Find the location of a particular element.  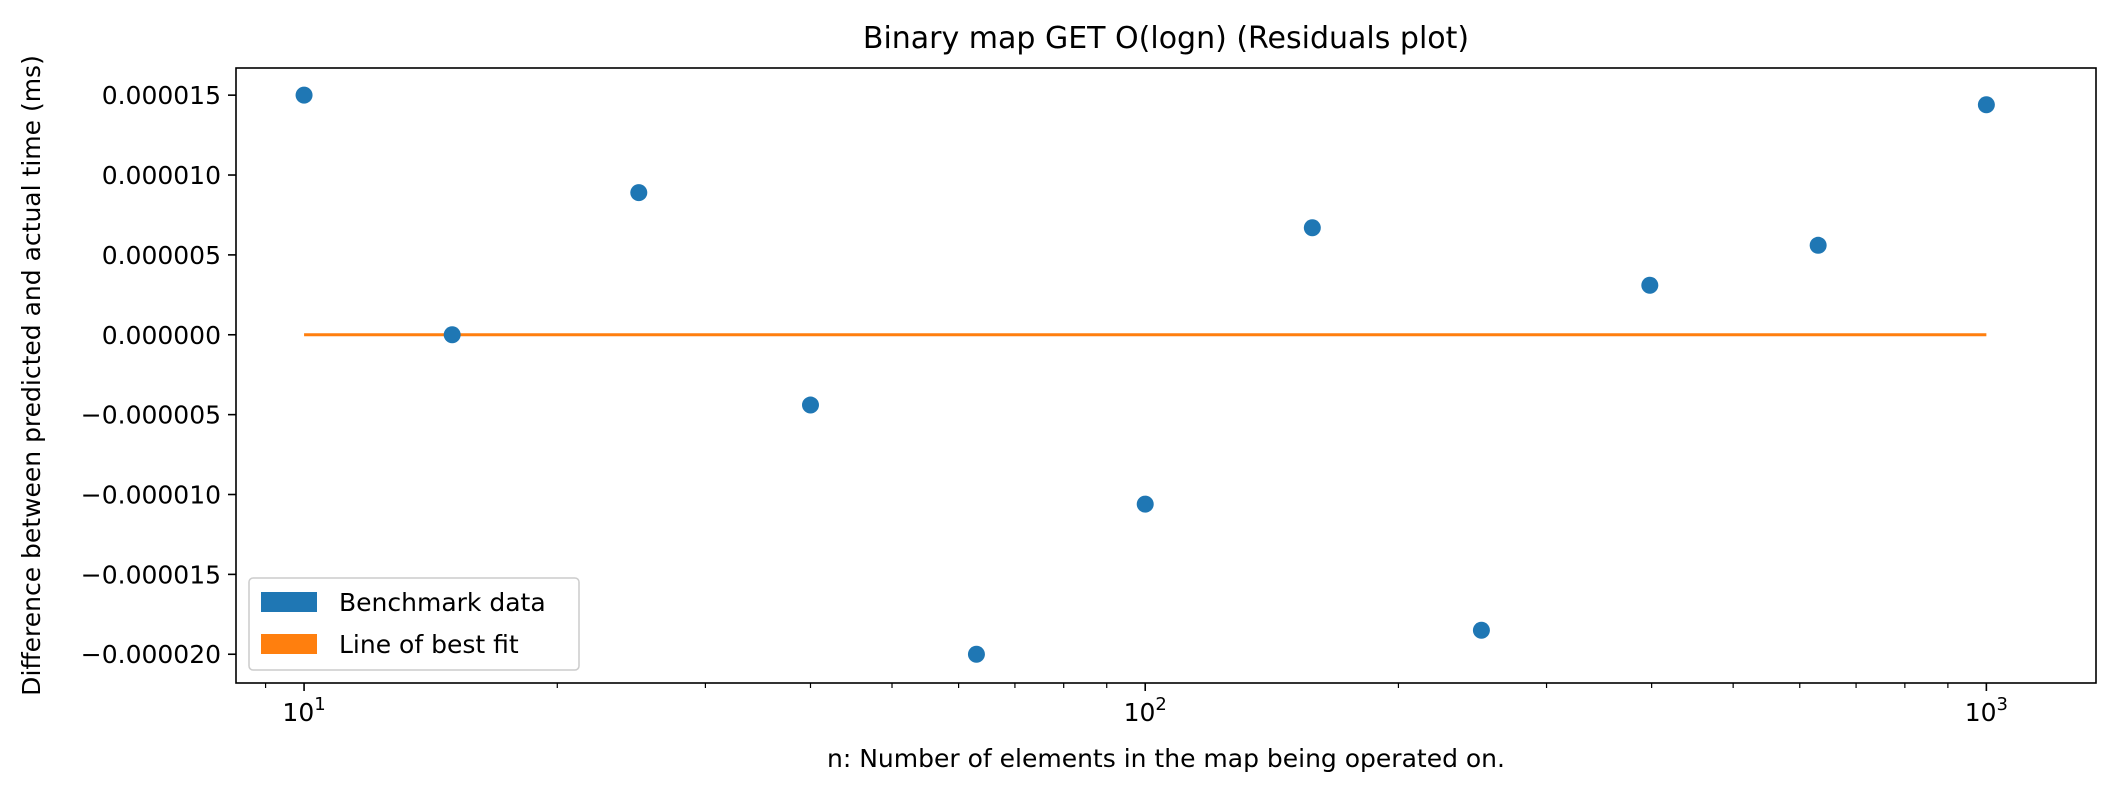

y-tick-label: −0.000015 is located at coordinates (151, 574).